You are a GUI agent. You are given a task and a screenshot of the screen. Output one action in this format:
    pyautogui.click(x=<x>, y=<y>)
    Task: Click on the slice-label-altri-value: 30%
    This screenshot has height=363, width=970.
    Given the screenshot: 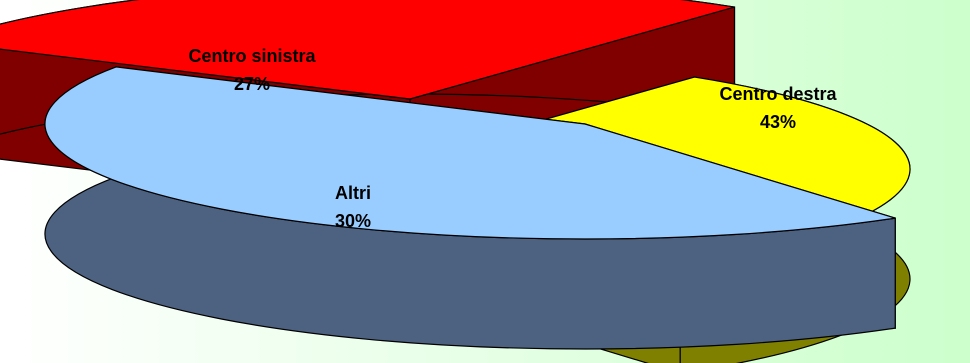 What is the action you would take?
    pyautogui.click(x=353, y=221)
    